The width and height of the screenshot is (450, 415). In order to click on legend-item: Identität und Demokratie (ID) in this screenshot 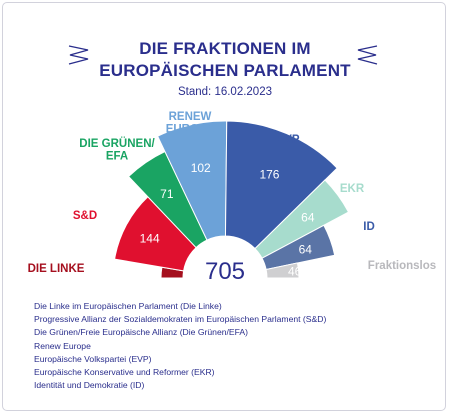, I will do `click(89, 385)`.